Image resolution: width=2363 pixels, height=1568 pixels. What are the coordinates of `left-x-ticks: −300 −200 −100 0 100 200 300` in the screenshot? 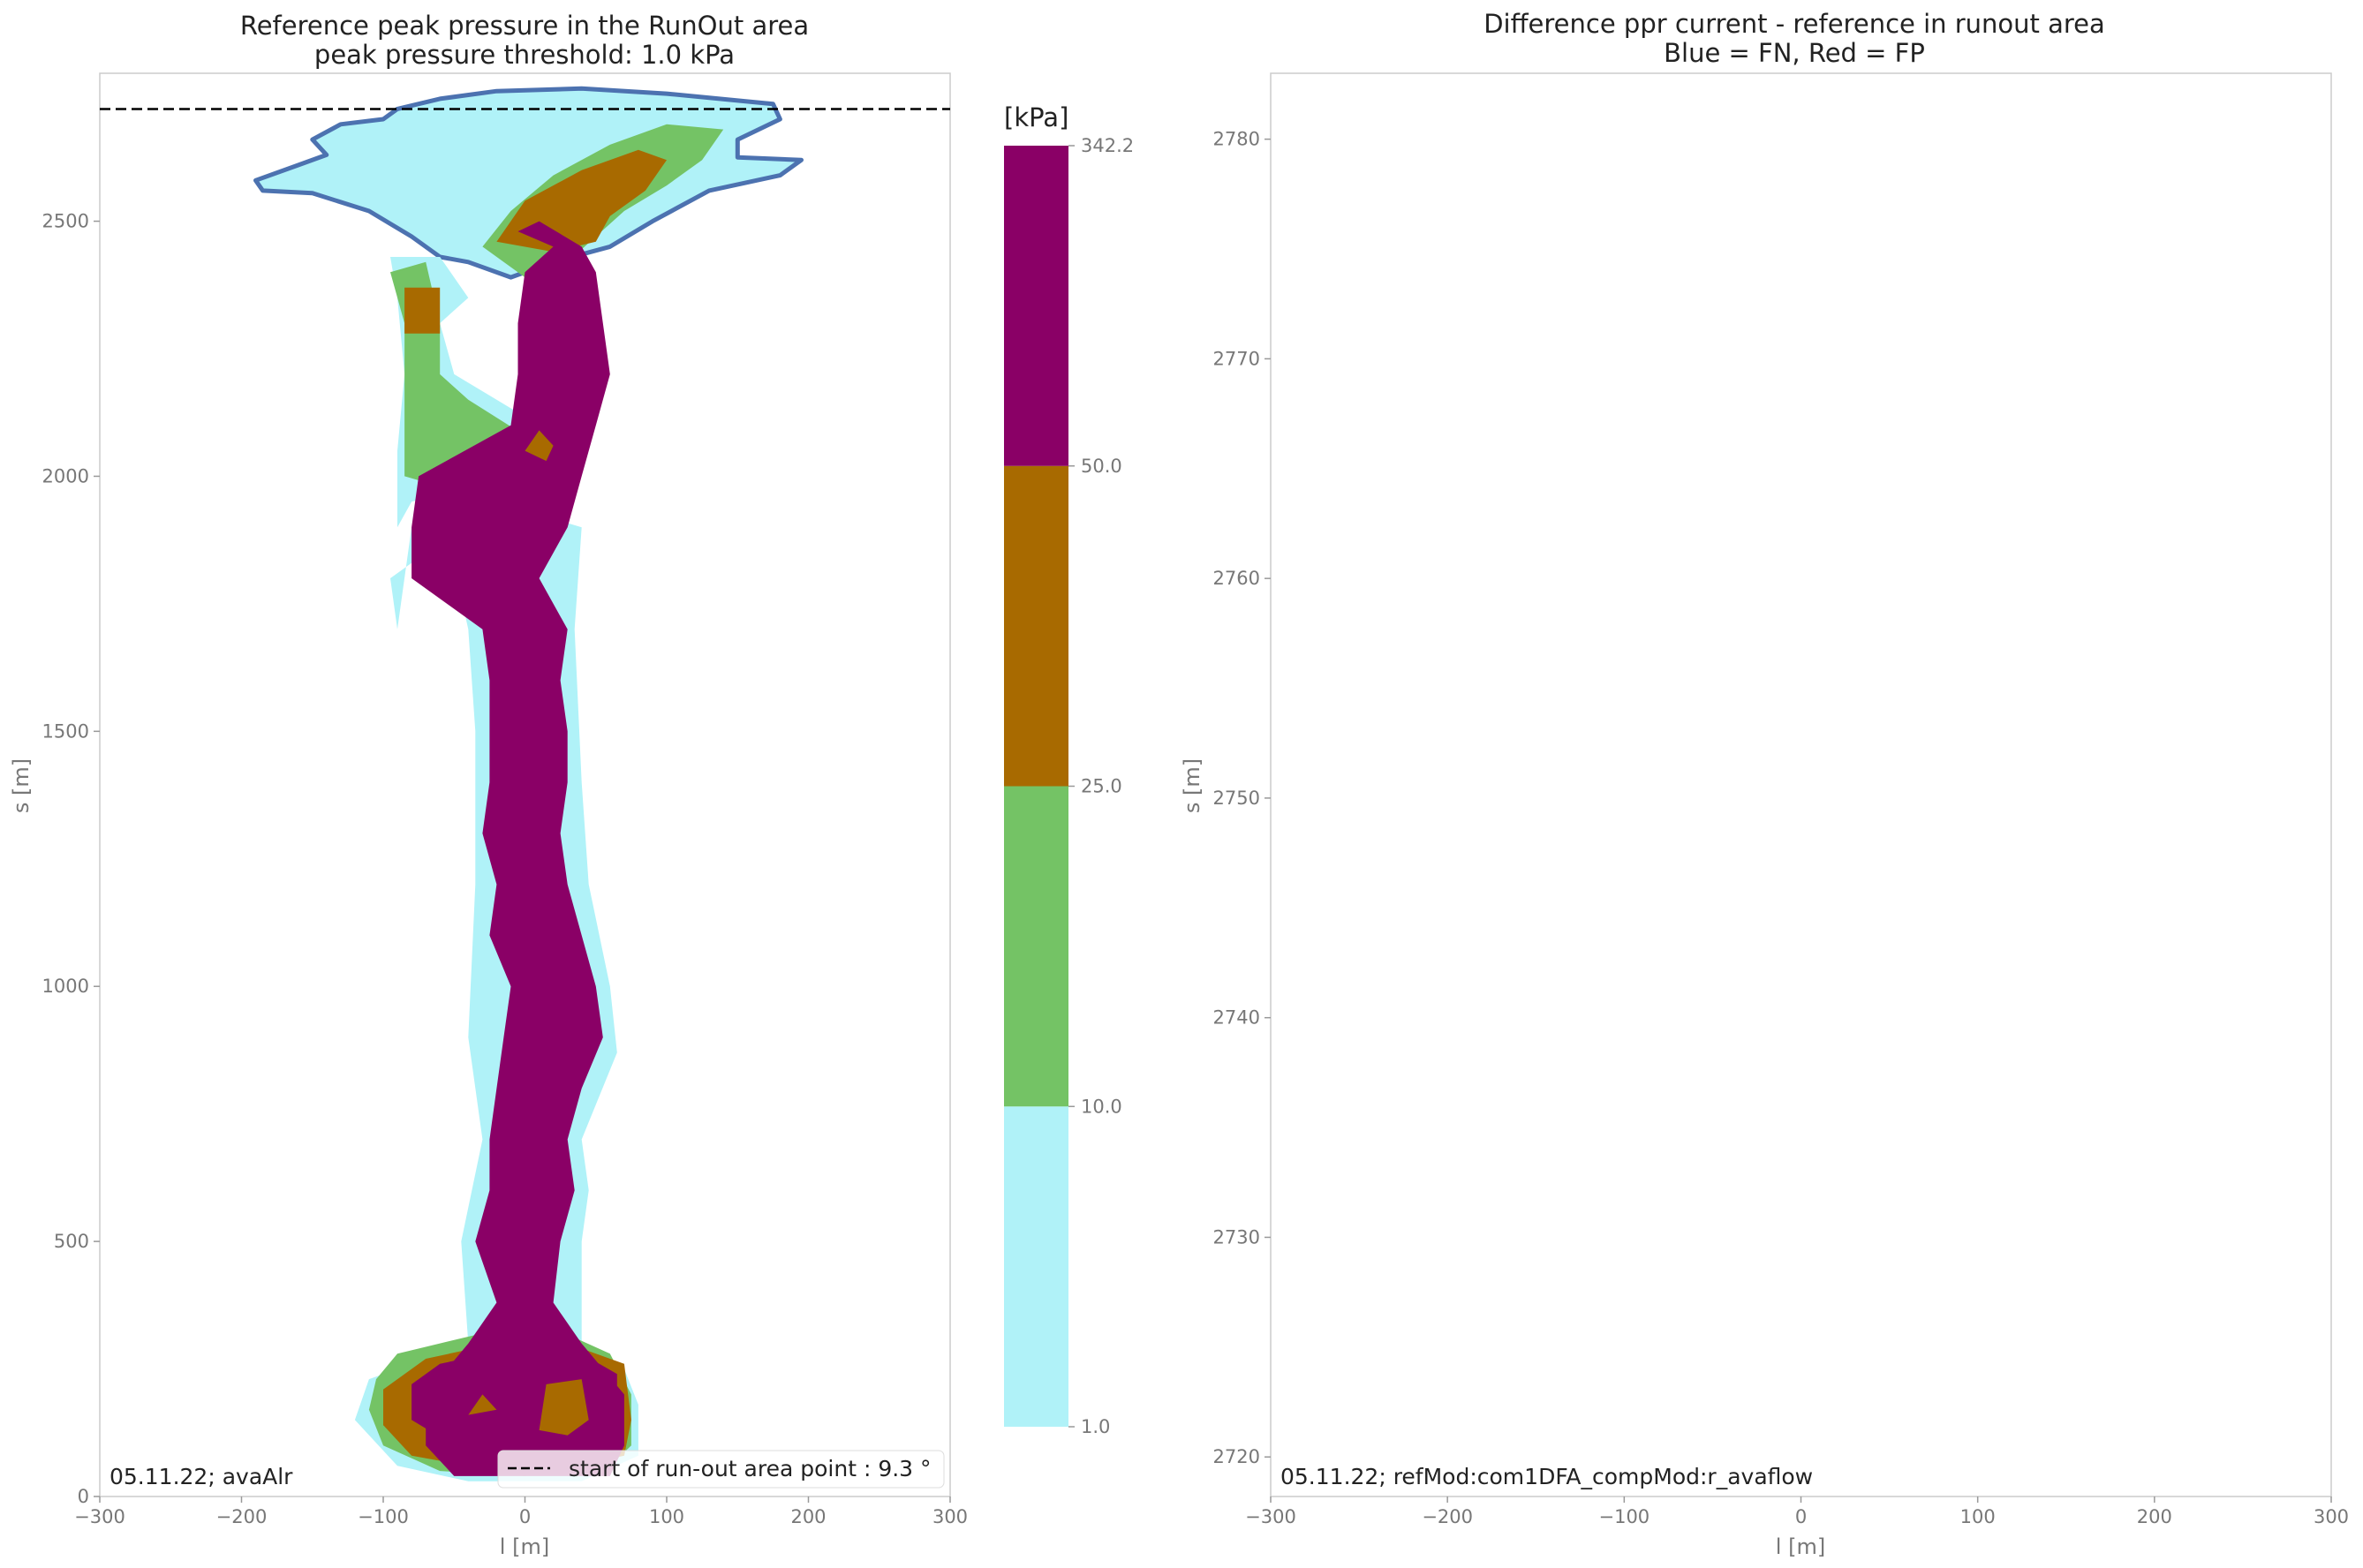 It's located at (521, 1511).